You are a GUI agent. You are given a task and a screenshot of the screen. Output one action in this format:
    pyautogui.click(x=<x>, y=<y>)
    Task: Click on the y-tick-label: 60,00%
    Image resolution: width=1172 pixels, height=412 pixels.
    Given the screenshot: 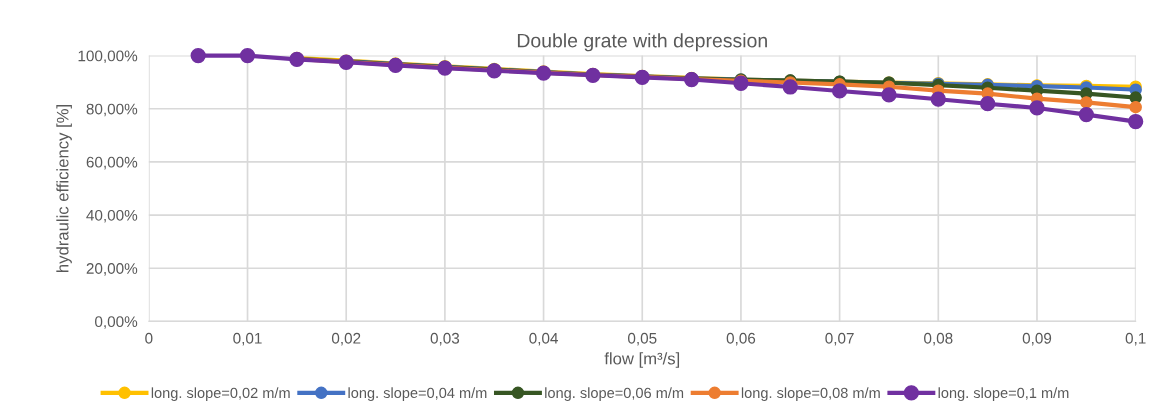 What is the action you would take?
    pyautogui.click(x=112, y=163)
    